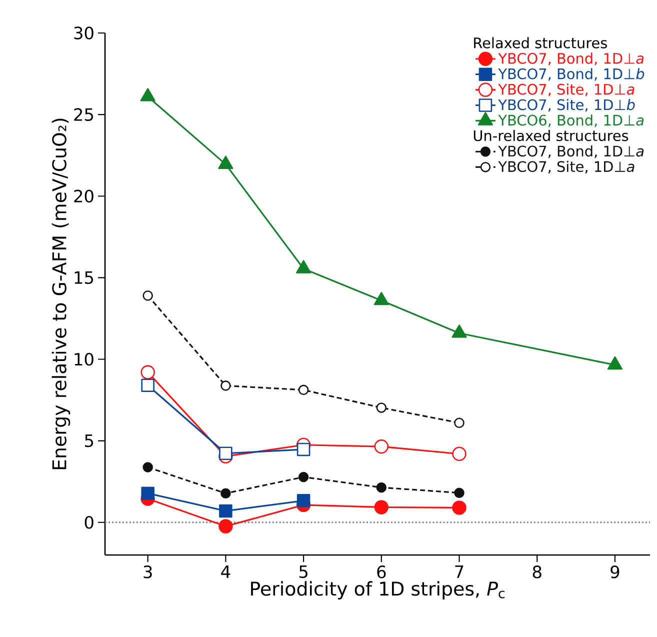 Image resolution: width=657 pixels, height=637 pixels. I want to click on y-tick-label: 30, so click(84, 33).